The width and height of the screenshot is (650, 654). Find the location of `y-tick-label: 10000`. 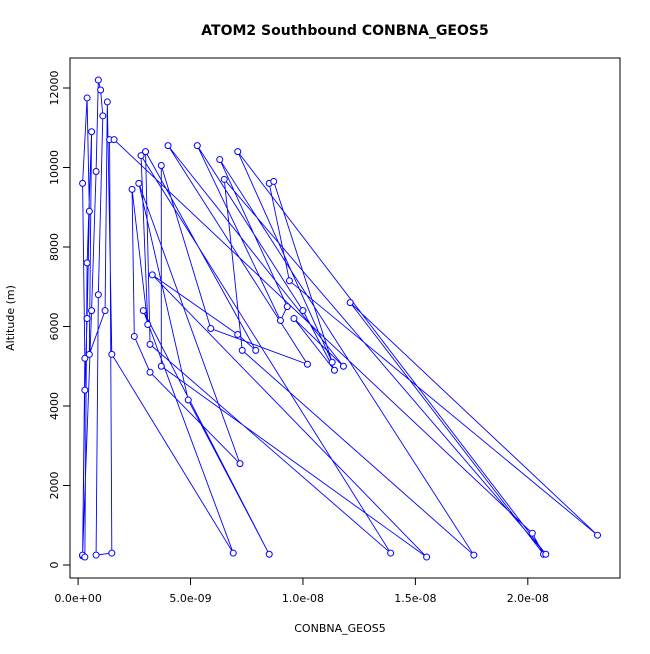

y-tick-label: 10000 is located at coordinates (54, 167).